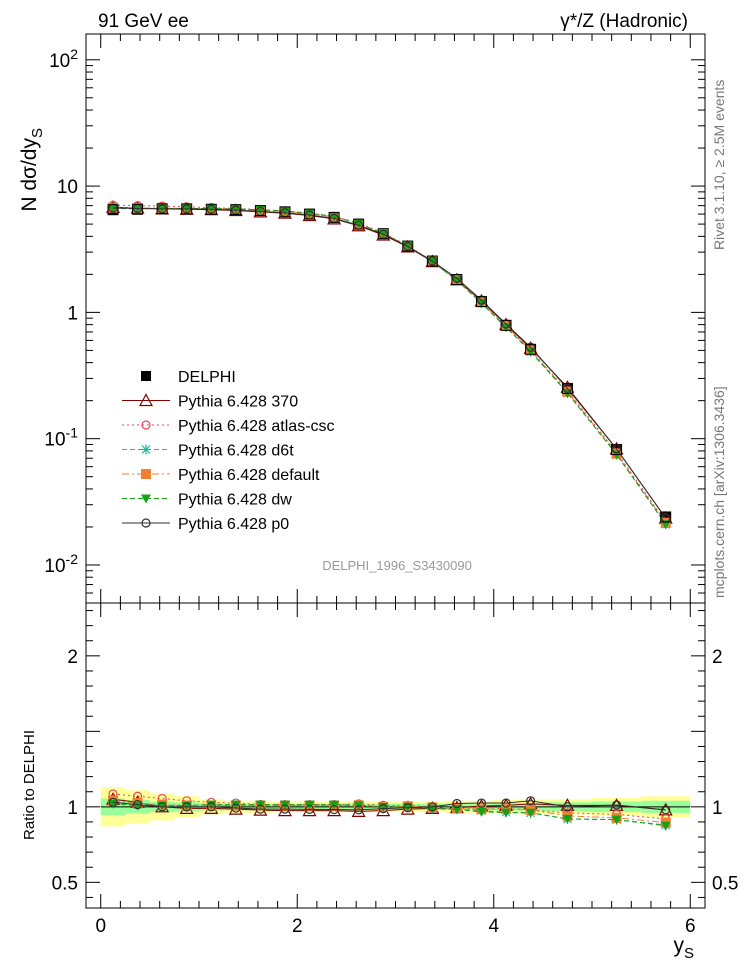  What do you see at coordinates (397, 565) in the screenshot?
I see `watermark: DELPHI_1996_S3430090` at bounding box center [397, 565].